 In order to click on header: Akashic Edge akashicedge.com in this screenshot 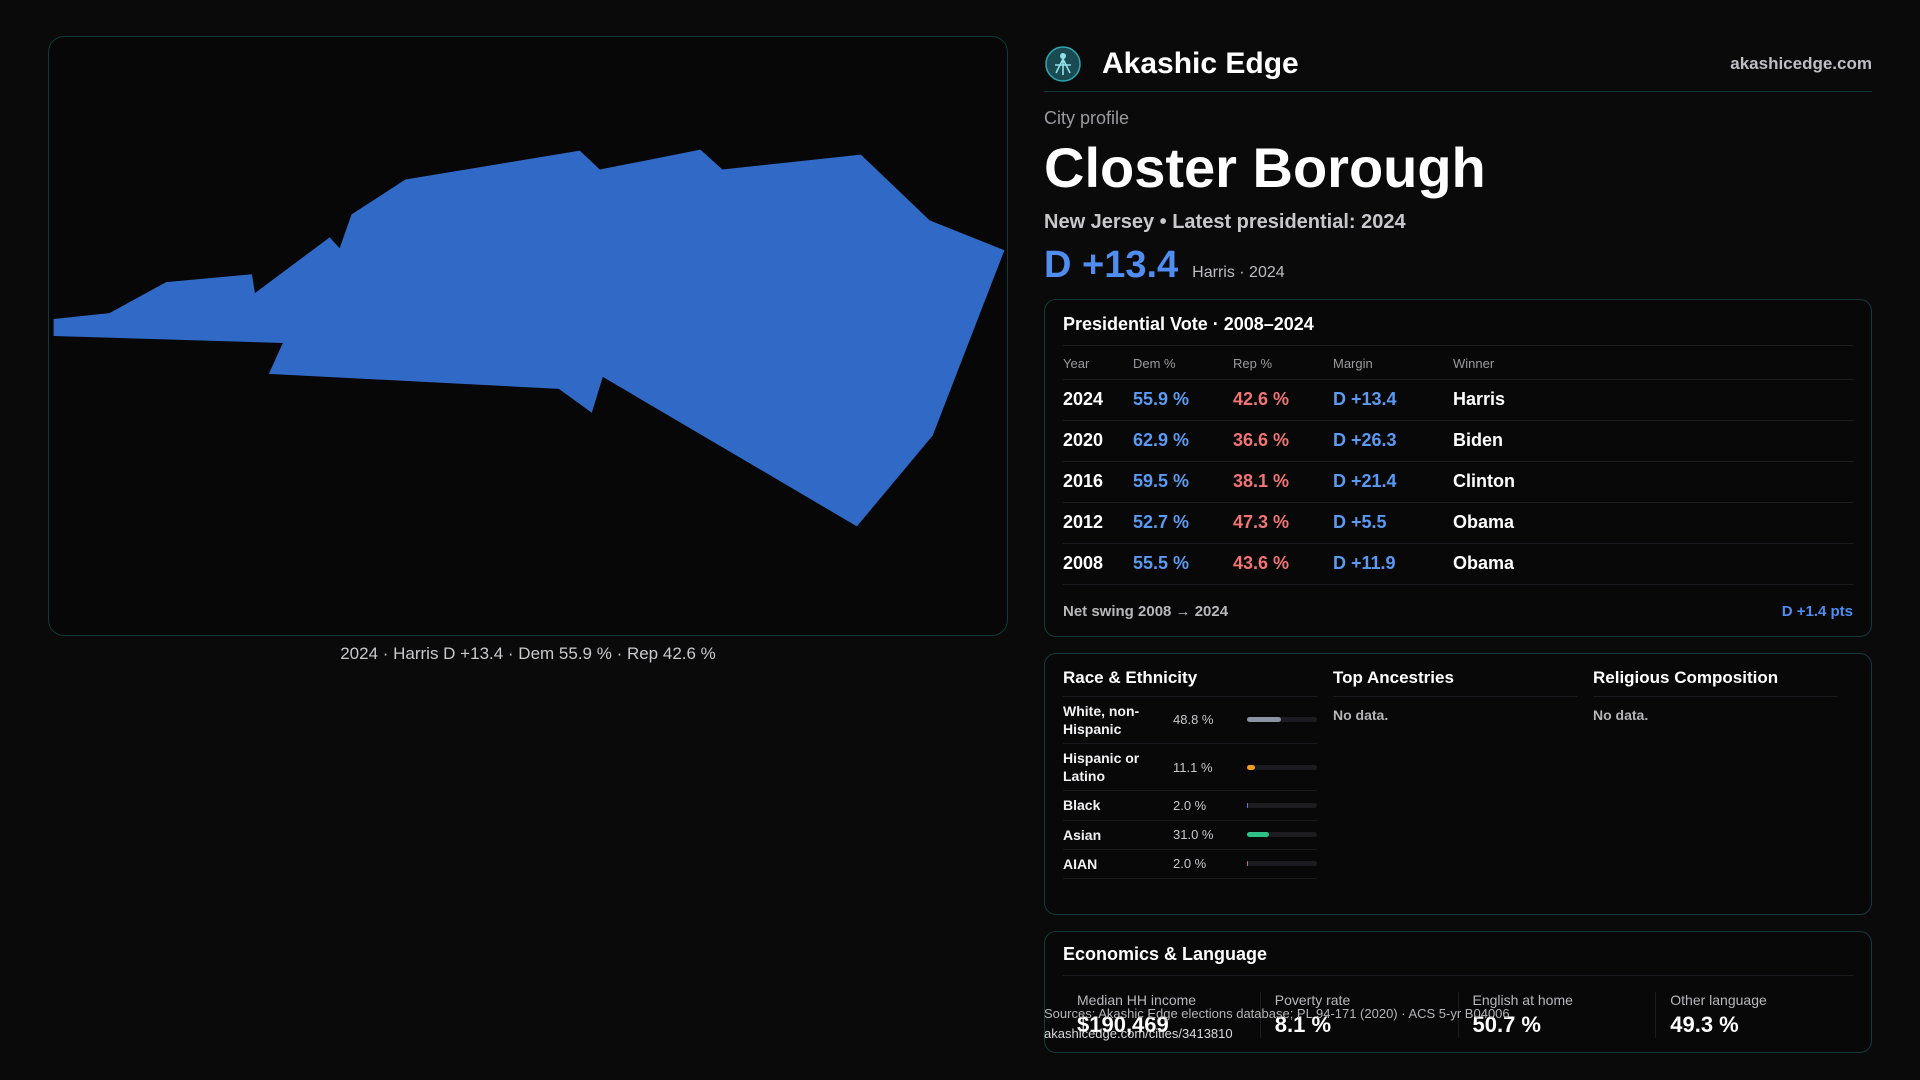, I will do `click(1458, 64)`.